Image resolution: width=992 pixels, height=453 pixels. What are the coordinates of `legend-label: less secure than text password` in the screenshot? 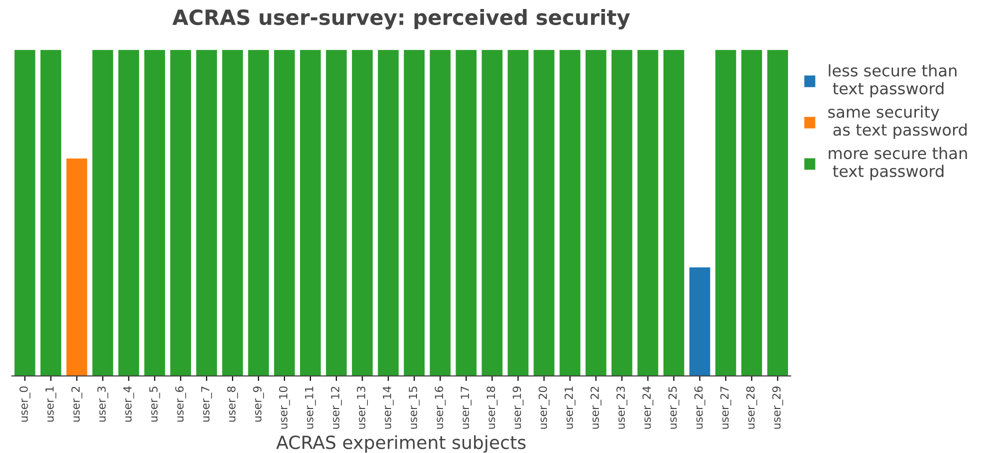 It's located at (892, 81).